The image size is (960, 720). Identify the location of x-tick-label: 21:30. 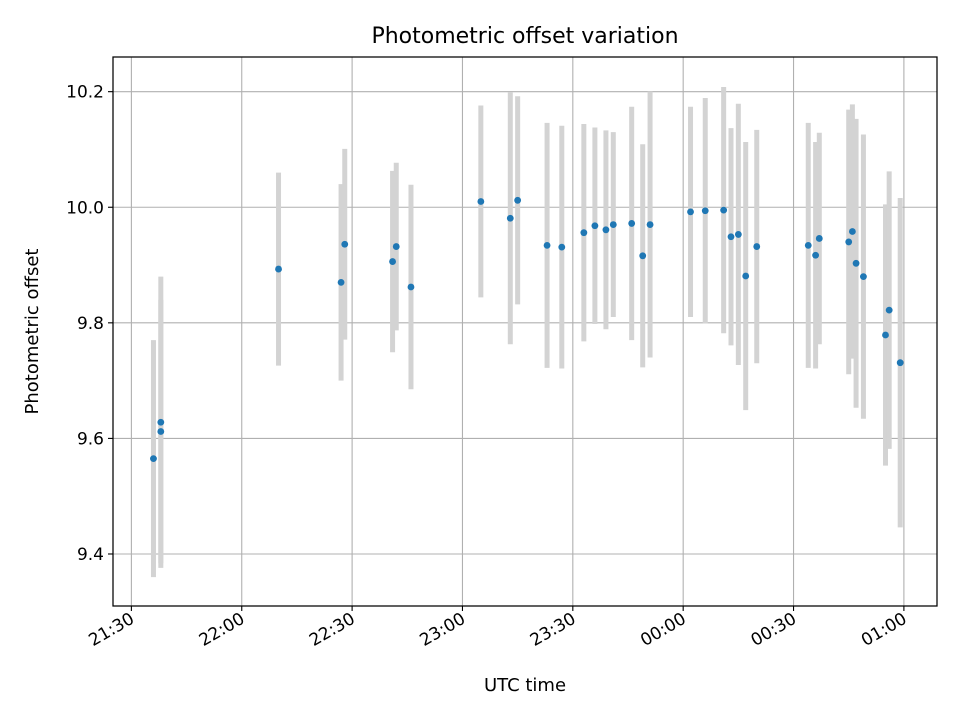
(111, 630).